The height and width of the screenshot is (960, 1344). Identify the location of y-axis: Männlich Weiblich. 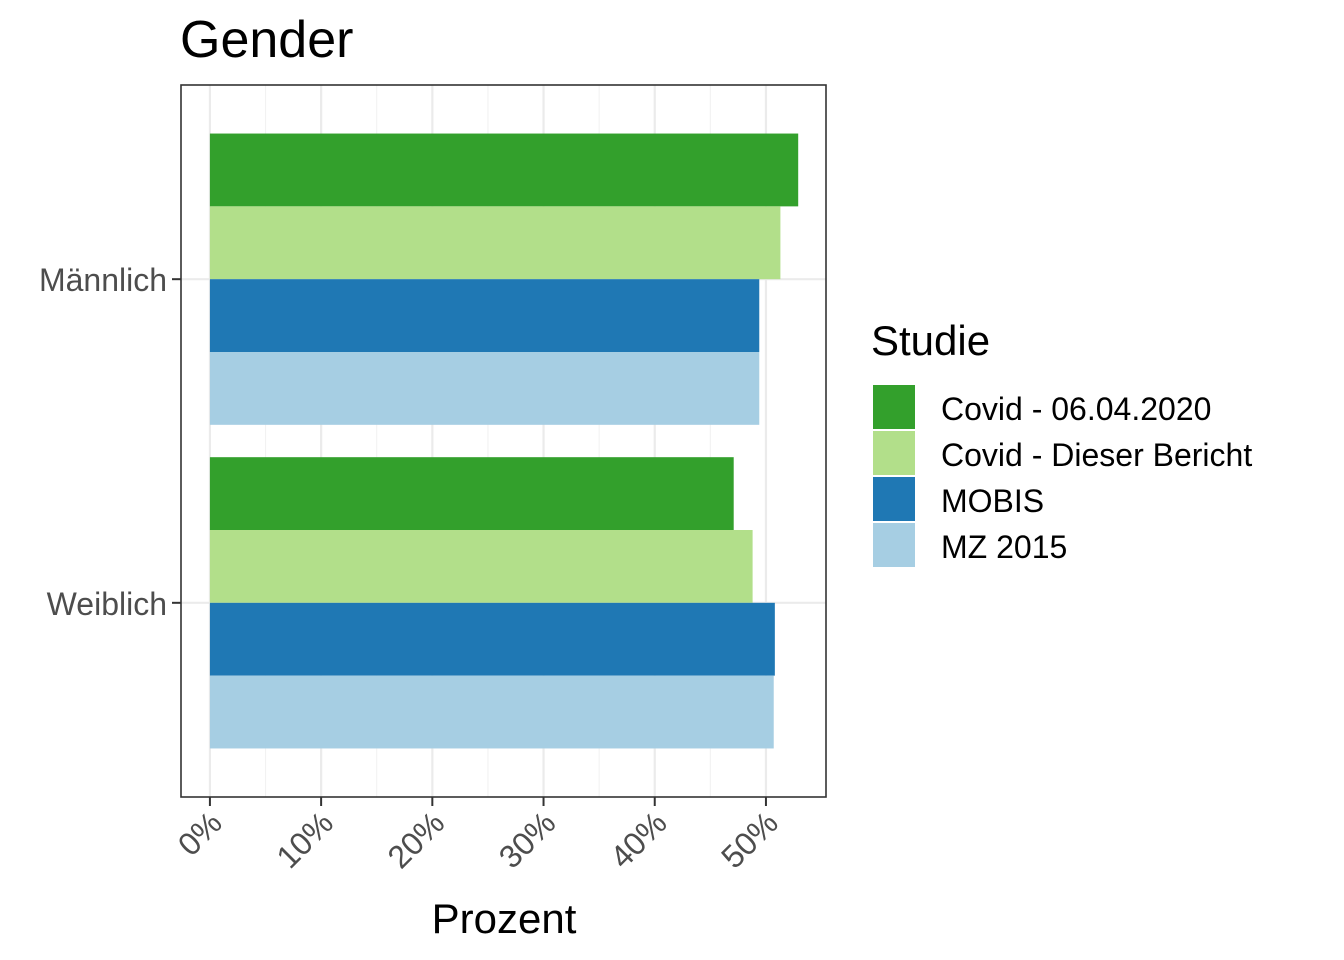
(110, 442).